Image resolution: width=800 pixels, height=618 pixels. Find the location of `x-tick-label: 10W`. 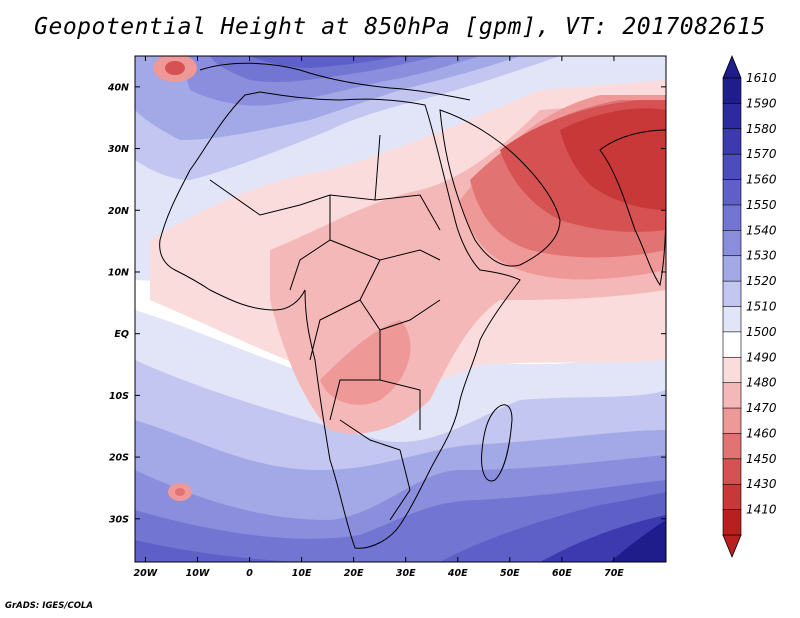

x-tick-label: 10W is located at coordinates (198, 573).